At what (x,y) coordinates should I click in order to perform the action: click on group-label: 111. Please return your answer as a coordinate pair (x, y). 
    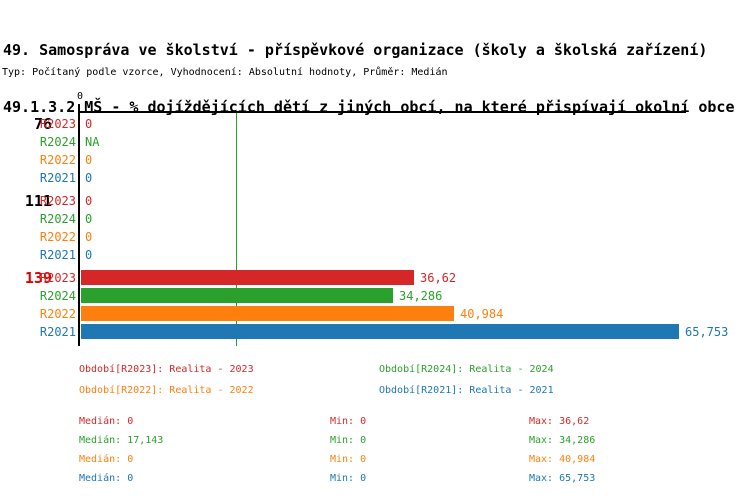
    Looking at the image, I should click on (38, 201).